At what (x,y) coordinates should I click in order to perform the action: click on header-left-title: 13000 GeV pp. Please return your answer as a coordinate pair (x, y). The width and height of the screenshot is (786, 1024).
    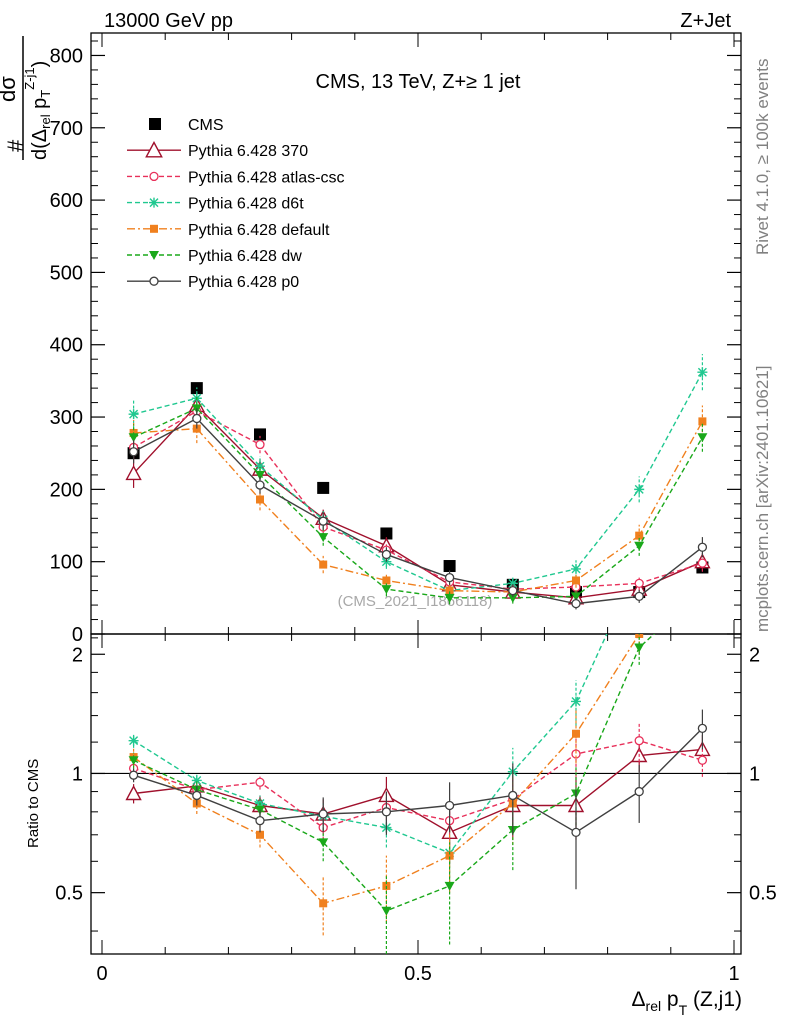
    Looking at the image, I should click on (168, 21).